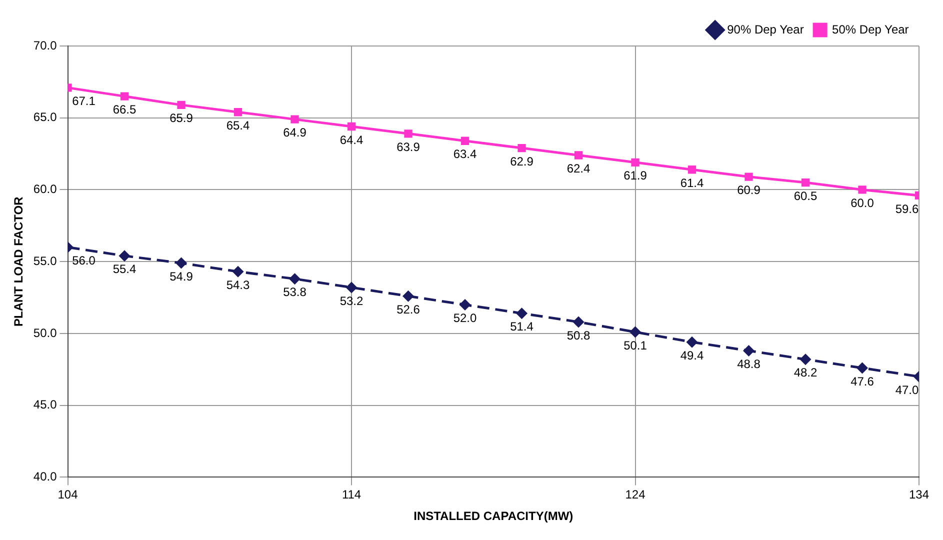 The height and width of the screenshot is (540, 943). Describe the element at coordinates (522, 327) in the screenshot. I see `data-label: 51.4` at that location.